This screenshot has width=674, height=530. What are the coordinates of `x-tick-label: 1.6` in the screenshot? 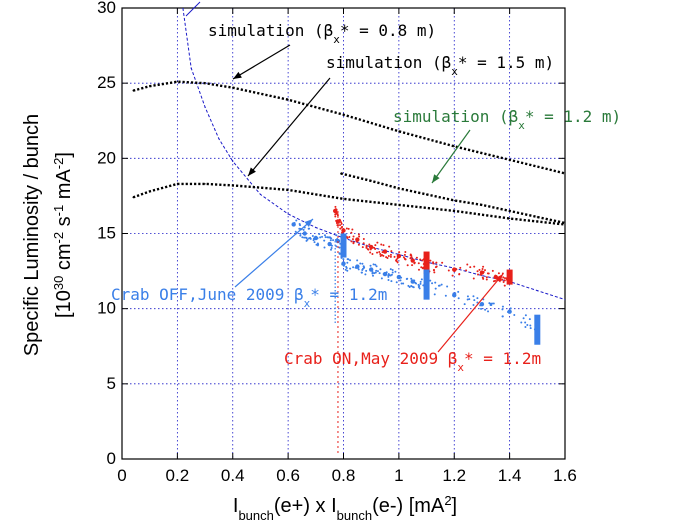 It's located at (565, 475).